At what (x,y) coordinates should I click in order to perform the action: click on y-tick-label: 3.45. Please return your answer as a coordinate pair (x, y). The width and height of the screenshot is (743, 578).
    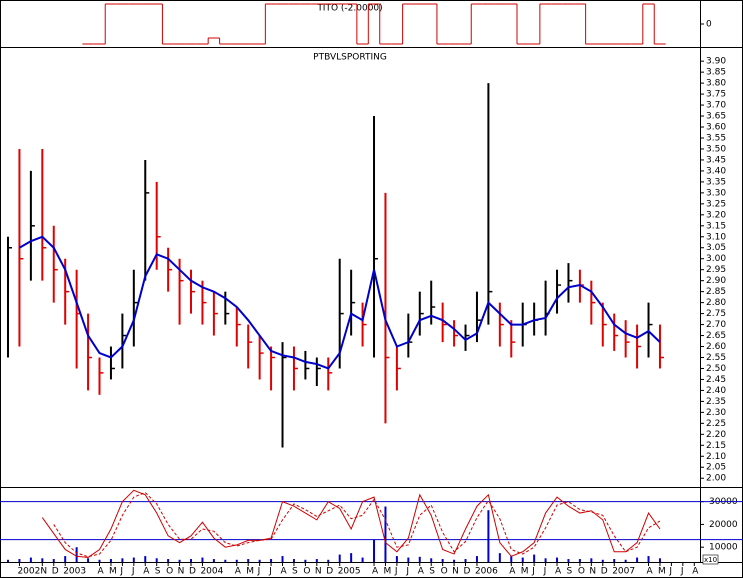
    Looking at the image, I should click on (716, 160).